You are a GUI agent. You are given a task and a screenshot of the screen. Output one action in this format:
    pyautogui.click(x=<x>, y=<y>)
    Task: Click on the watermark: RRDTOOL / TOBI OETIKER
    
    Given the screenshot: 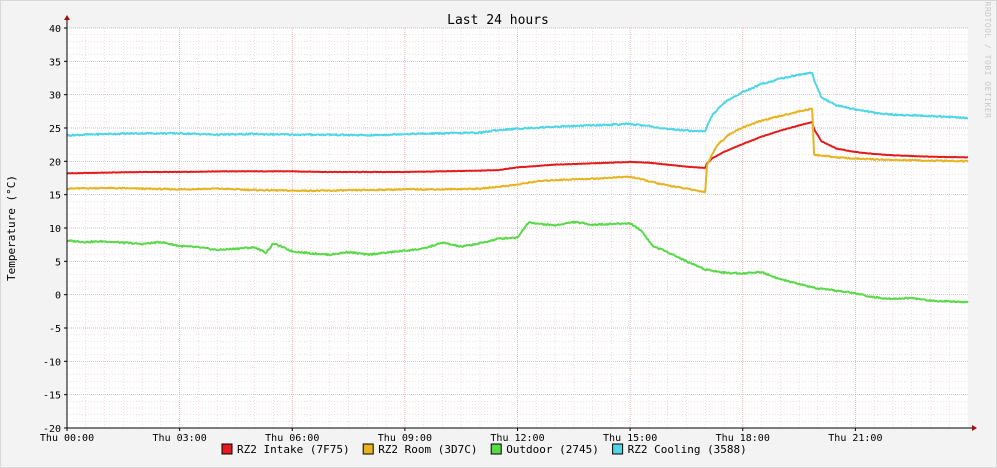 What is the action you would take?
    pyautogui.click(x=987, y=60)
    